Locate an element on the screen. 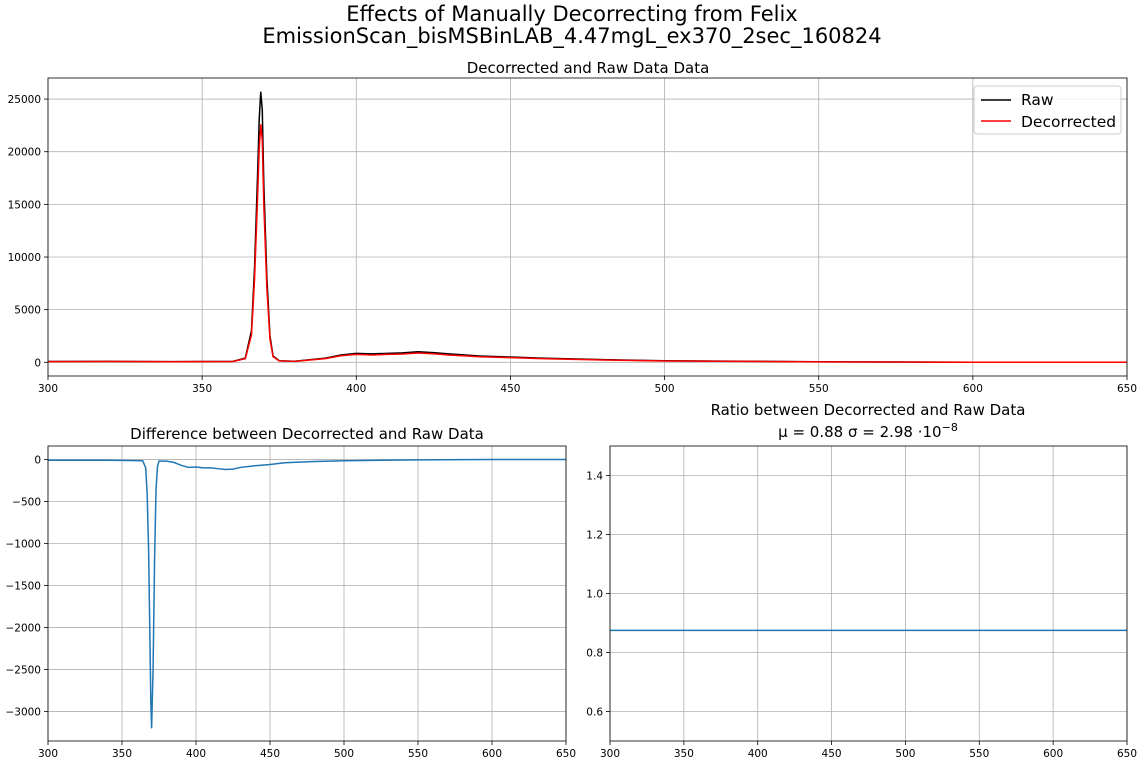 The image size is (1144, 766). ratio-y-tick-label: 0.6 is located at coordinates (594, 713).